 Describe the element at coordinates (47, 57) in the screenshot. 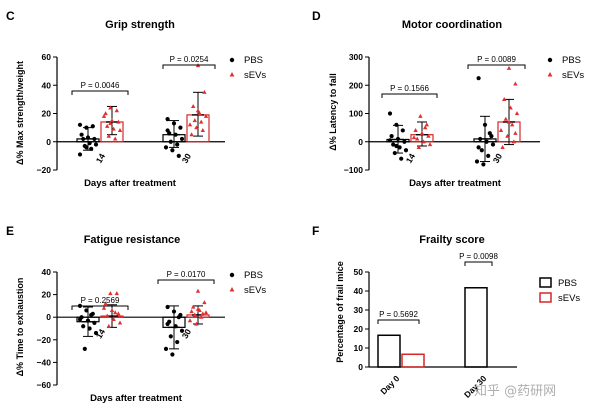

I see `y-tick-label: 60` at that location.